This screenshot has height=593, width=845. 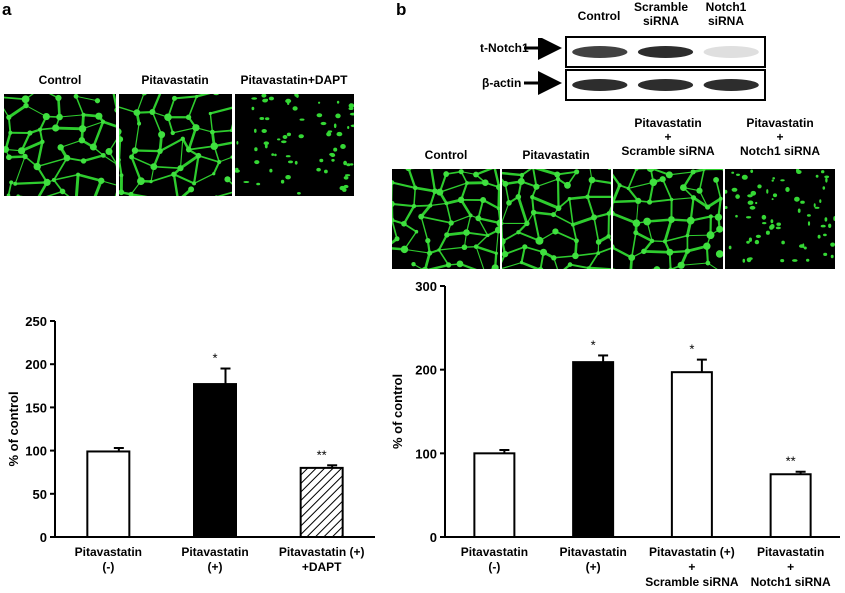 I want to click on micrograph-b-pitavastatin, so click(x=556, y=219).